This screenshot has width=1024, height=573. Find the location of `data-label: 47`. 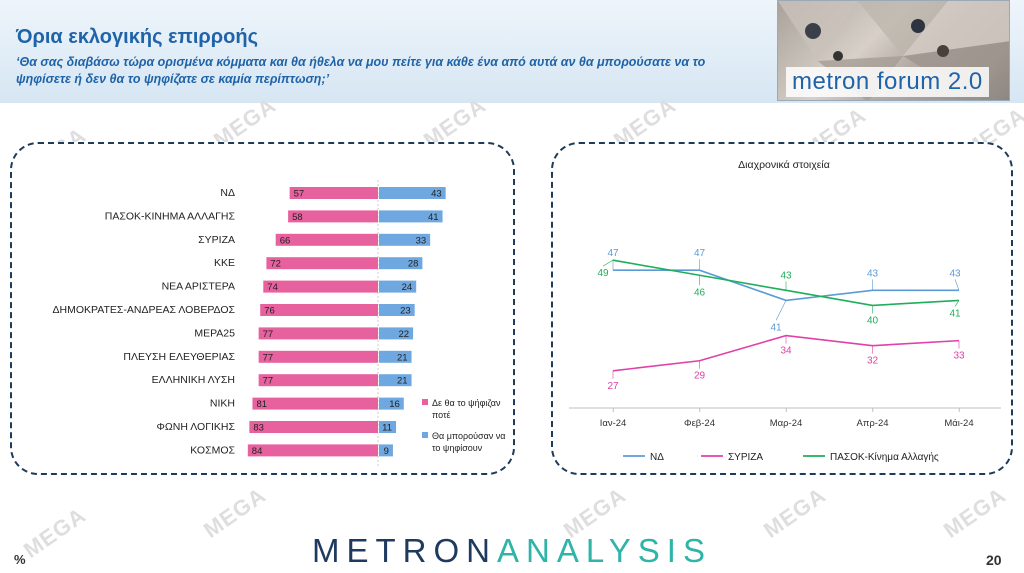

data-label: 47 is located at coordinates (613, 253).